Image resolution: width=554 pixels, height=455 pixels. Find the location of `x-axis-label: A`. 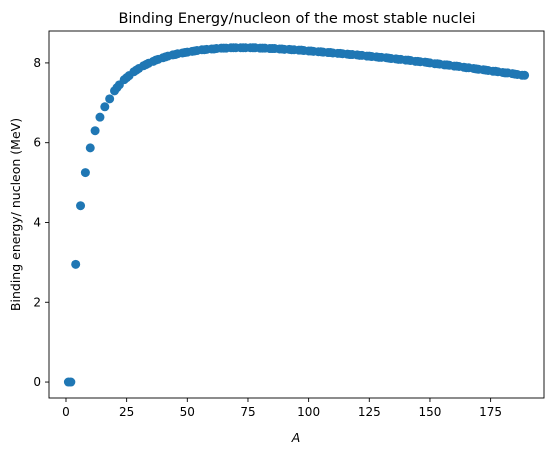

x-axis-label: A is located at coordinates (296, 437).